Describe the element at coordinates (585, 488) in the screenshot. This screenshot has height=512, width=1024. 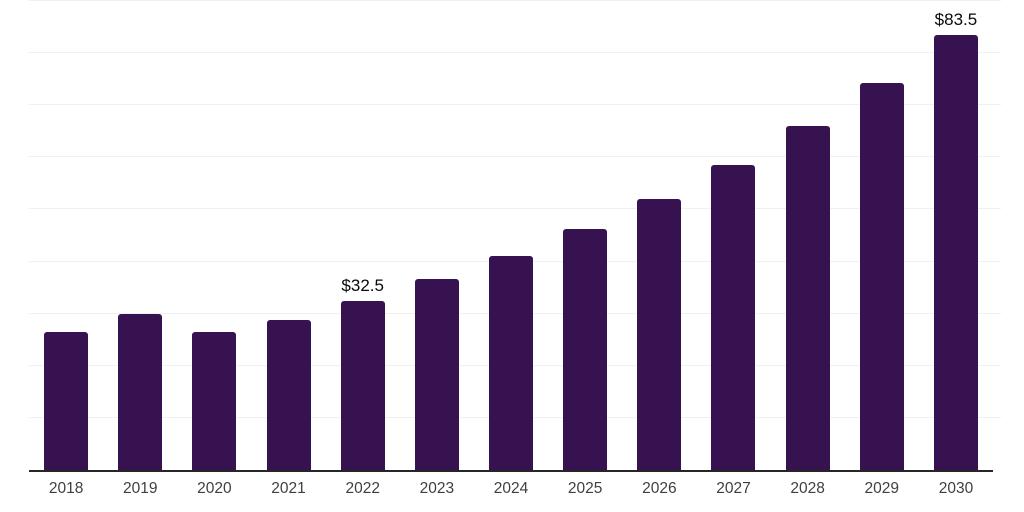
I see `x-tick-2025: 2025` at that location.